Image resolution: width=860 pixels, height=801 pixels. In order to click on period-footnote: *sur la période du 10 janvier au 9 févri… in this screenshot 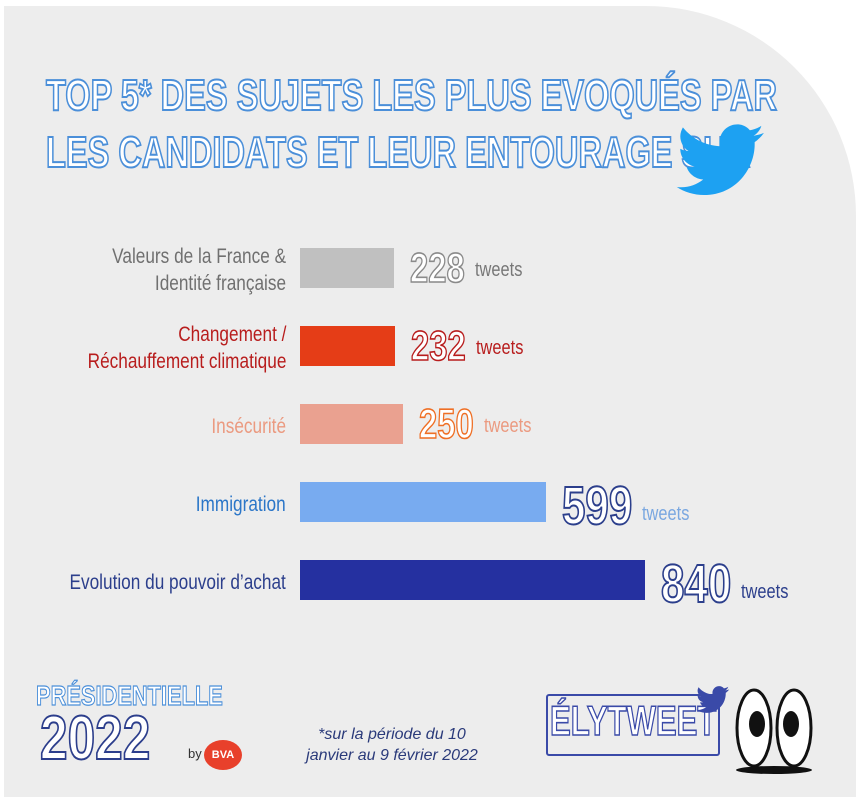, I will do `click(392, 745)`.